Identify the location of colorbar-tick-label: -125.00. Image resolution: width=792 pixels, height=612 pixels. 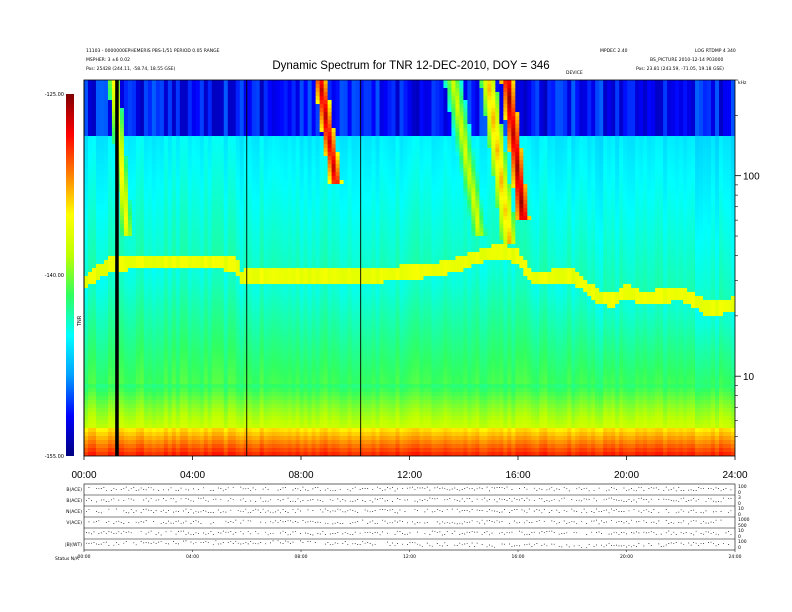
(54, 95).